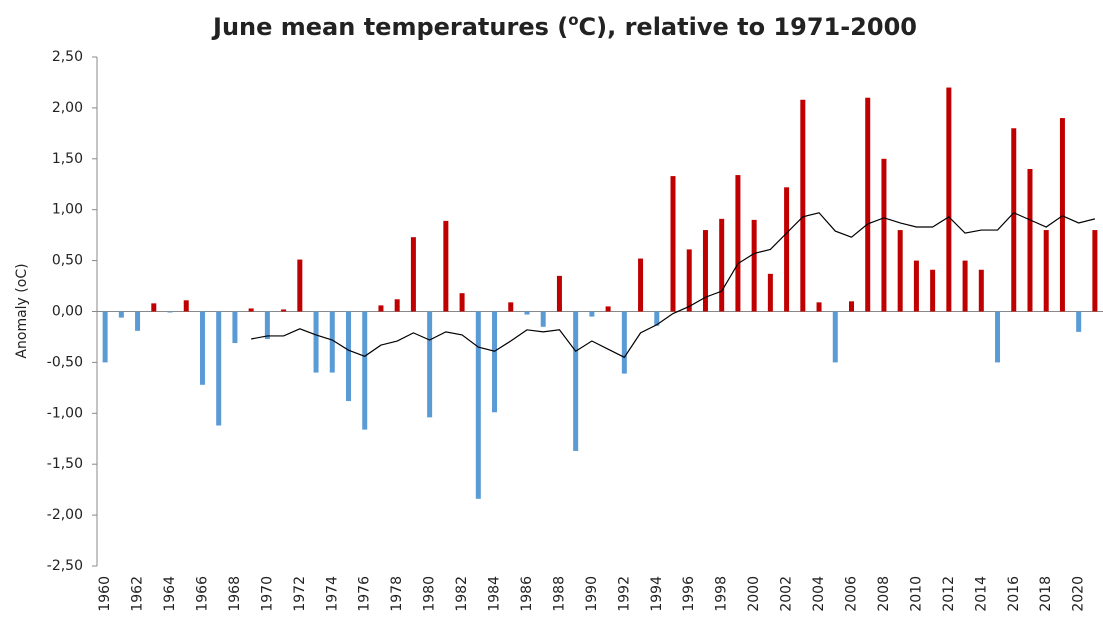  I want to click on y-tick-label: 0,00, so click(67, 312).